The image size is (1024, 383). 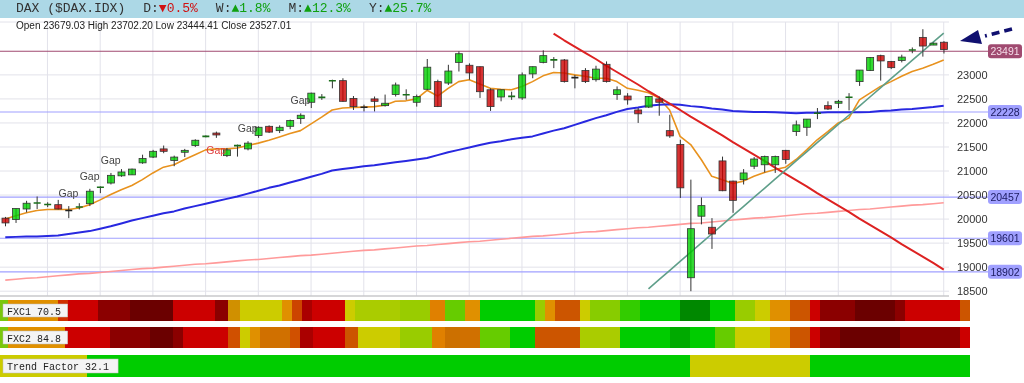 I want to click on y-tick-label: 20500, so click(x=972, y=194).